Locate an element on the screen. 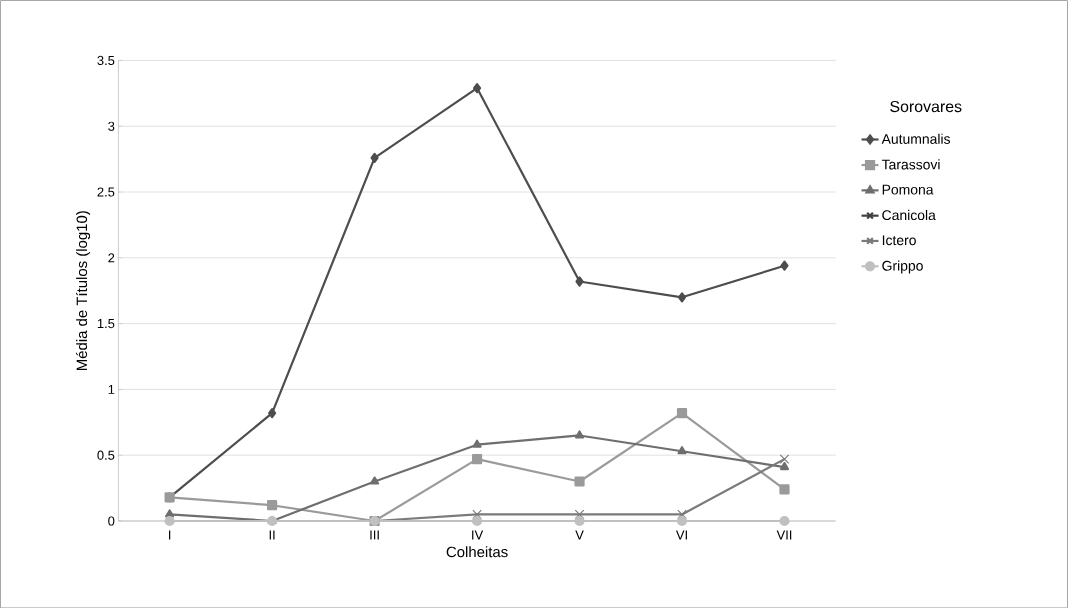  legend-label: Grippo is located at coordinates (902, 267).